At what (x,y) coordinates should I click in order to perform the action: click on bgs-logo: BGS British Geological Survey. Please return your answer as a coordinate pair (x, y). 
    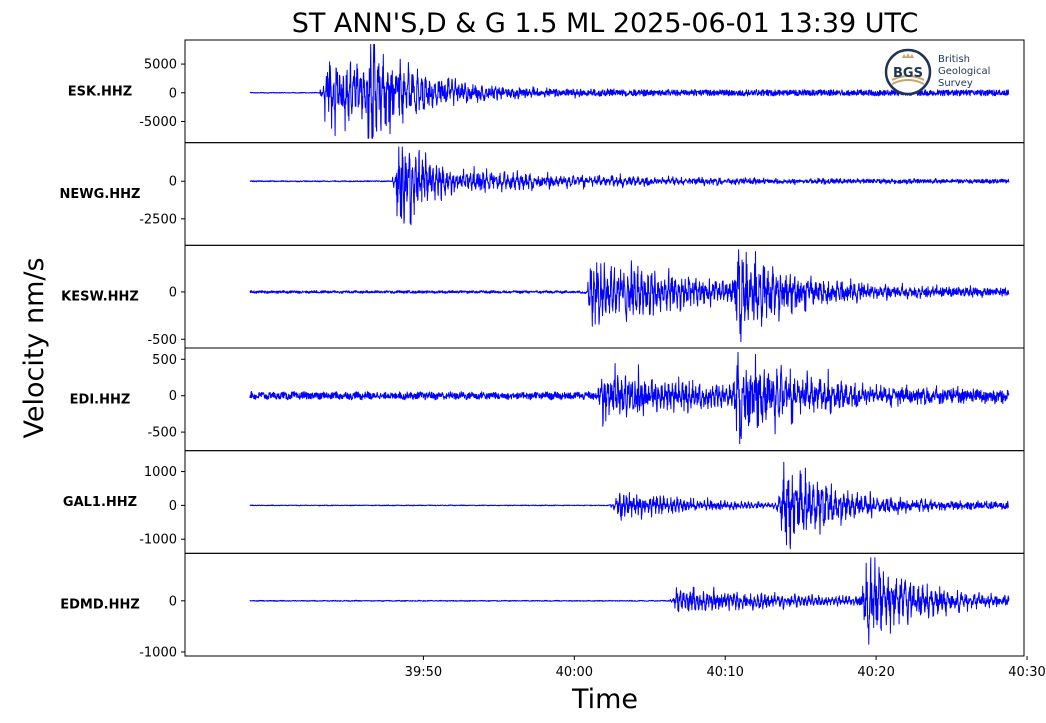
    Looking at the image, I should click on (937, 72).